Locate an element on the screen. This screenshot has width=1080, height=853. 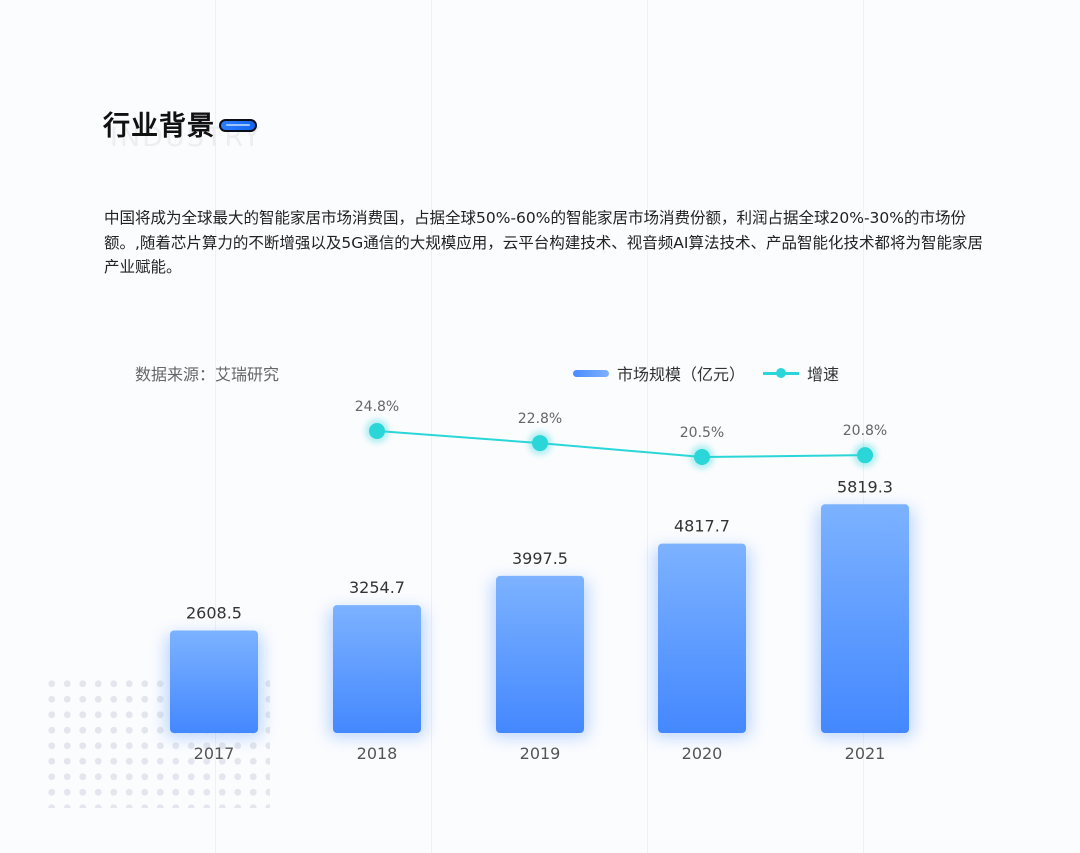
bar-value-label: 4817.7 is located at coordinates (702, 526).